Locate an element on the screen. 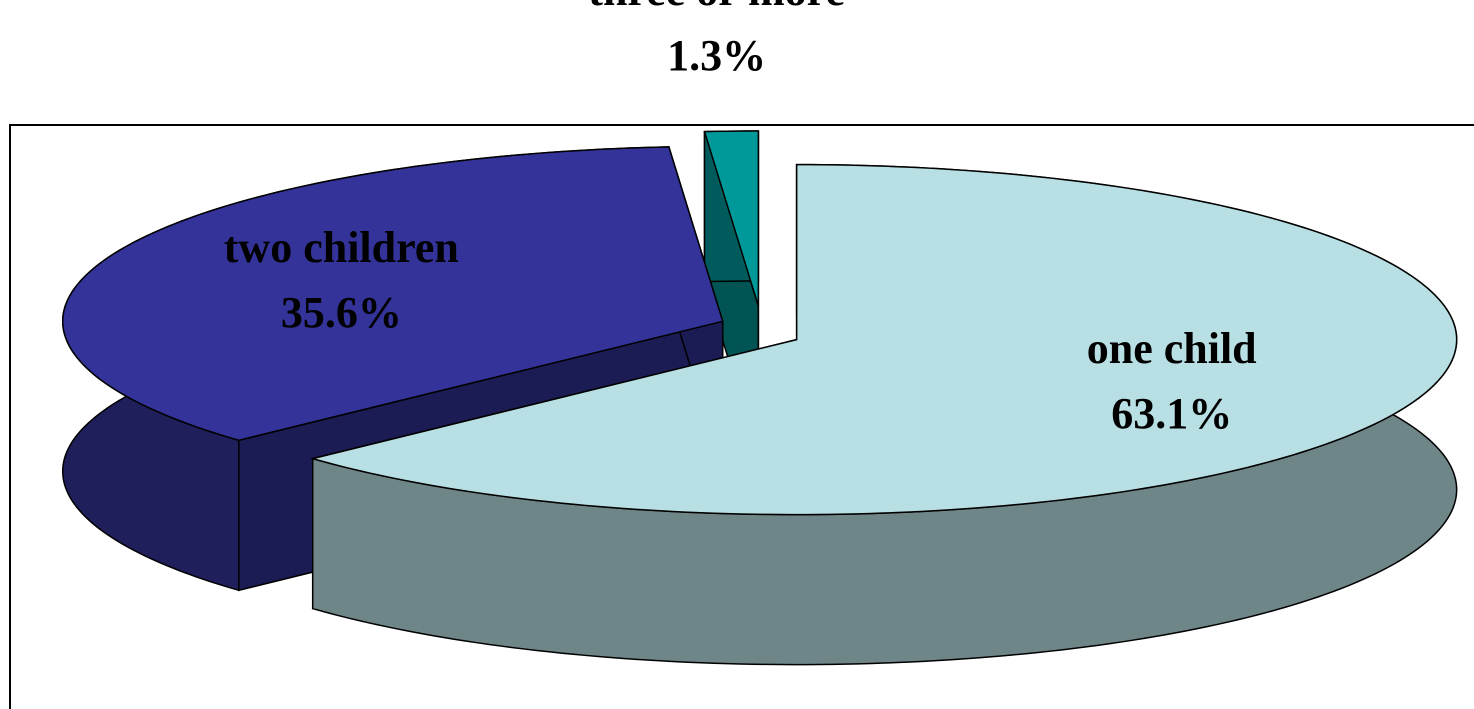  slice is located at coordinates (731, 218).